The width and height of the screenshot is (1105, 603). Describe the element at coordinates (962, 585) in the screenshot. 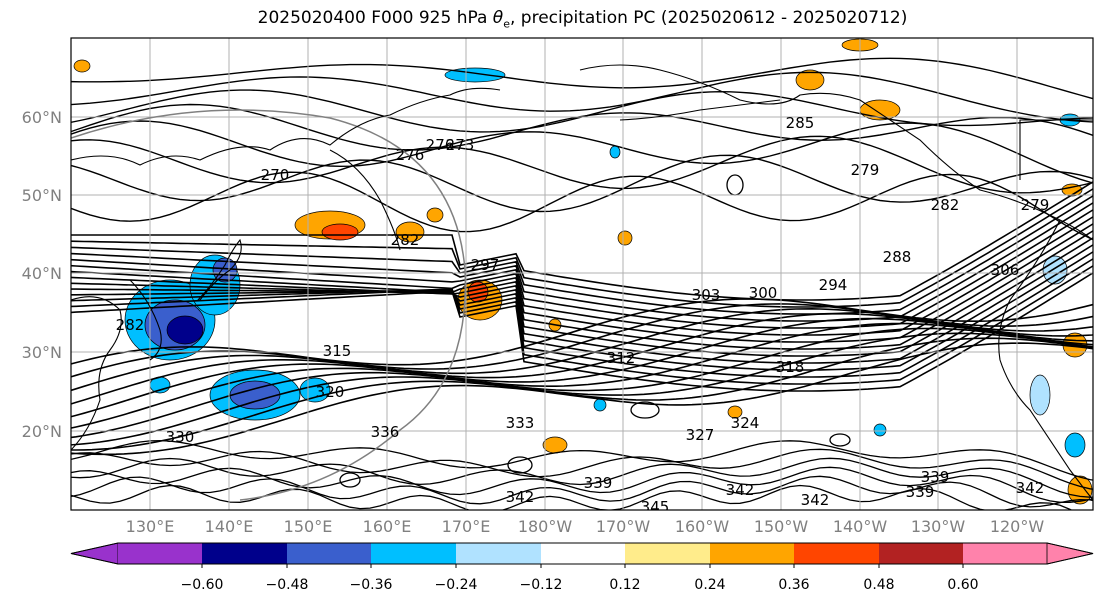

I see `colorbar-tick-label: 0.60` at that location.